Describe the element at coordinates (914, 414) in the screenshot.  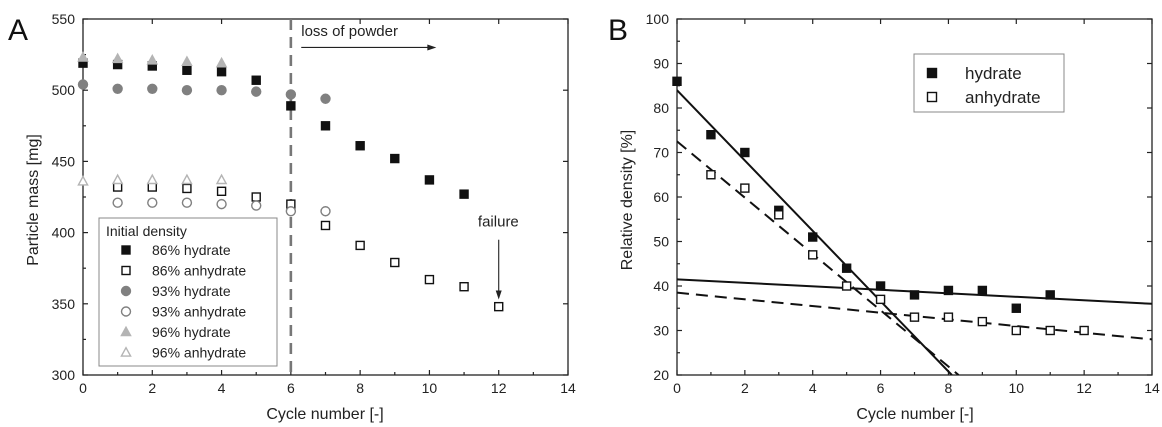
I see `panel-b-x-axis-label: Cycle number [-]` at that location.